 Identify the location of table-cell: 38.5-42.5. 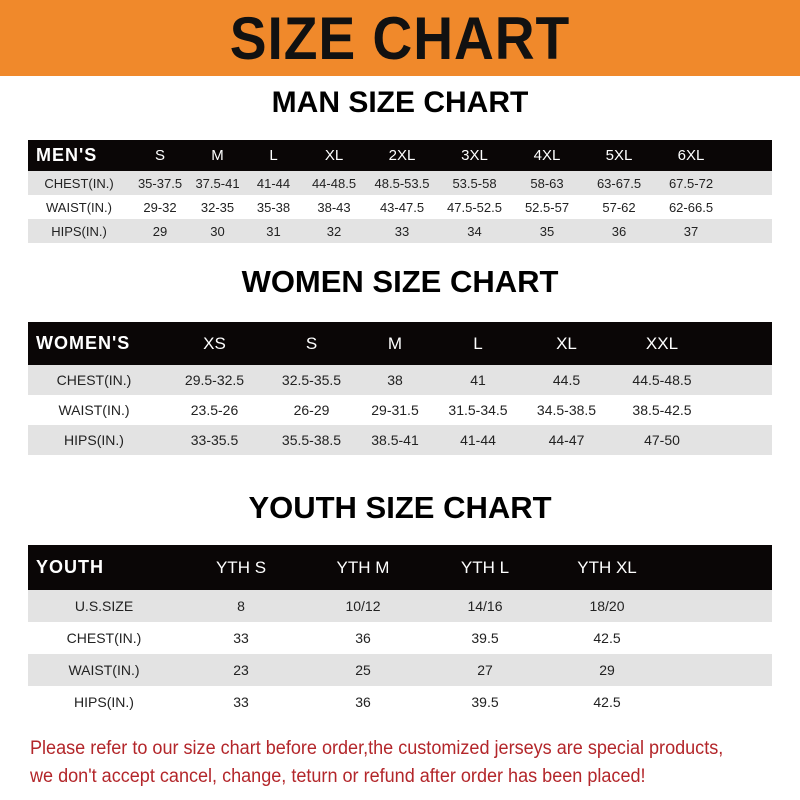
(662, 410).